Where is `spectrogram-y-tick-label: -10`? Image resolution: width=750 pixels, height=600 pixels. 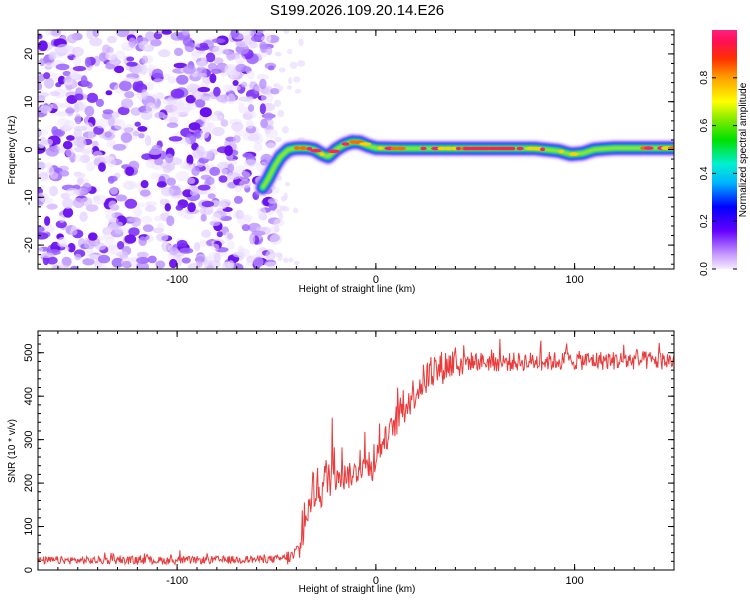 spectrogram-y-tick-label: -10 is located at coordinates (29, 197).